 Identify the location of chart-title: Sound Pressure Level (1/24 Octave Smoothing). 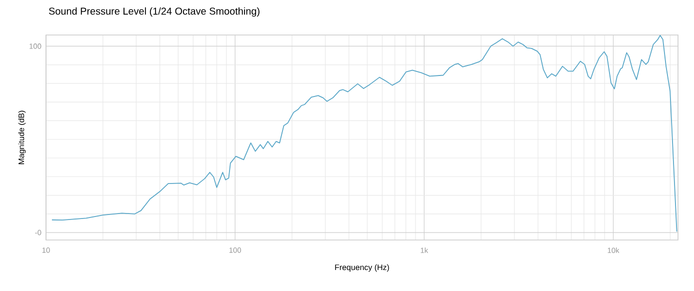
(154, 12).